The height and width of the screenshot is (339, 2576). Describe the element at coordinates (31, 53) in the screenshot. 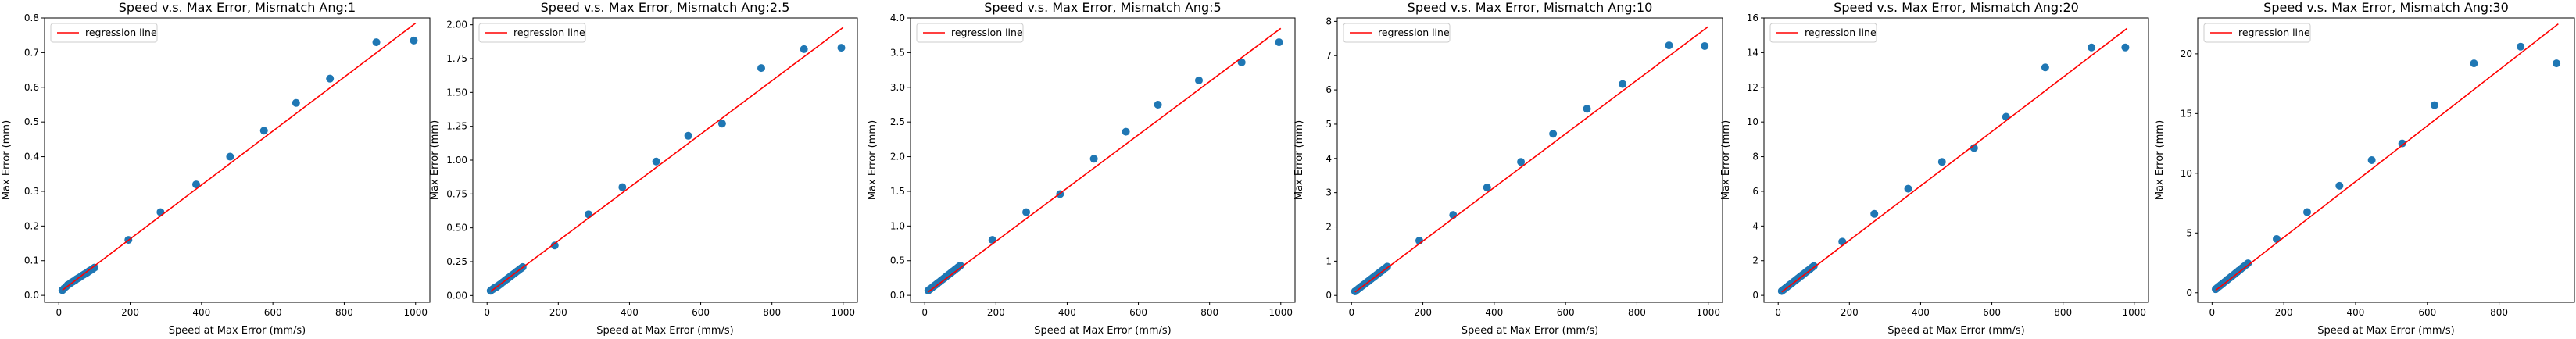

I see `y-tick-label: 0.7` at that location.